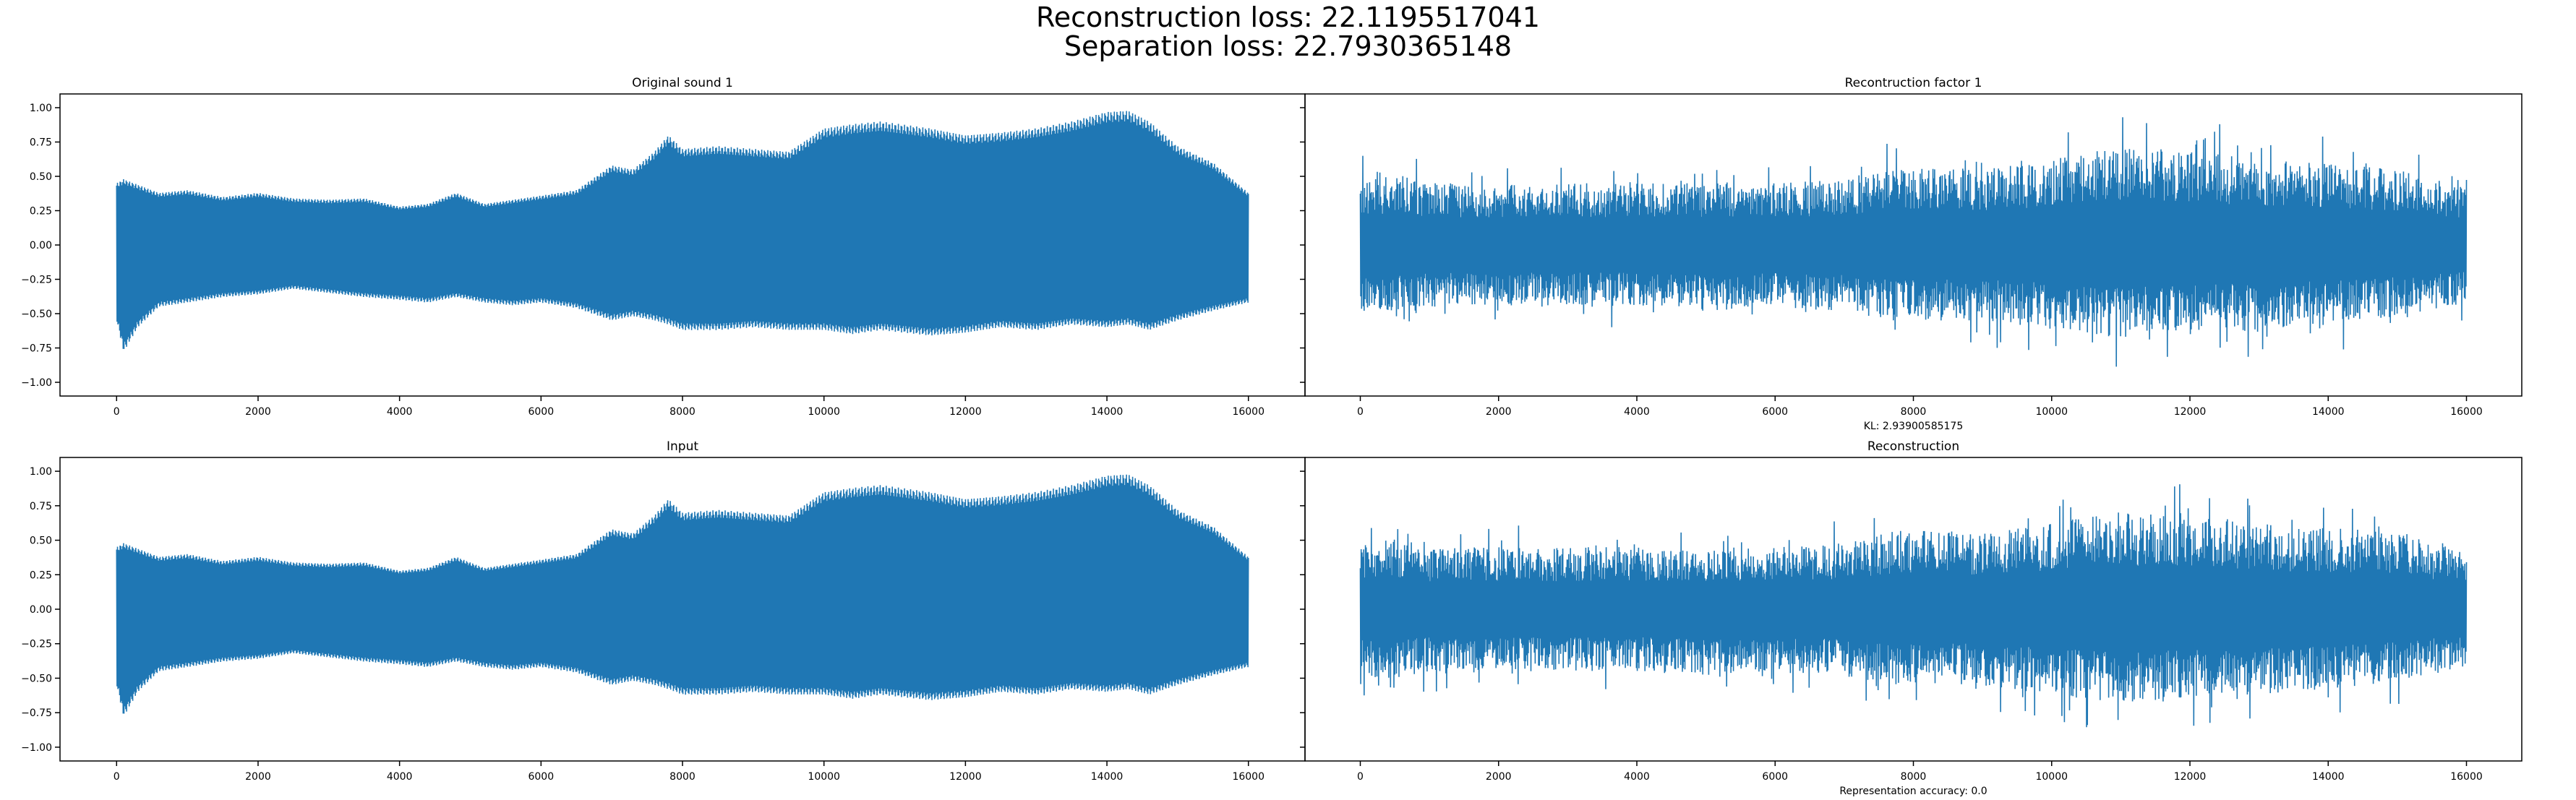 This screenshot has width=2576, height=800. What do you see at coordinates (682, 446) in the screenshot?
I see `subplot-title: Input` at bounding box center [682, 446].